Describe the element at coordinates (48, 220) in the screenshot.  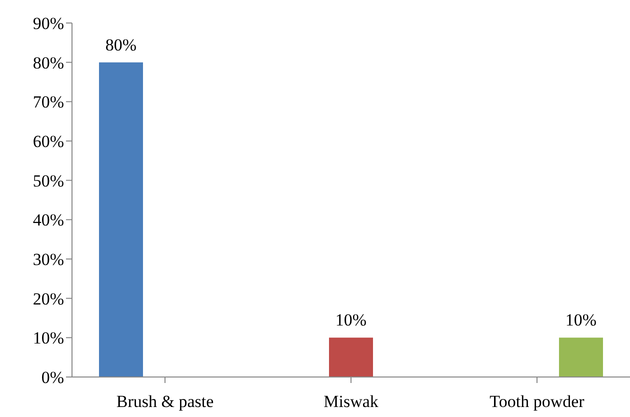
I see `y-tick-label: 40%` at that location.